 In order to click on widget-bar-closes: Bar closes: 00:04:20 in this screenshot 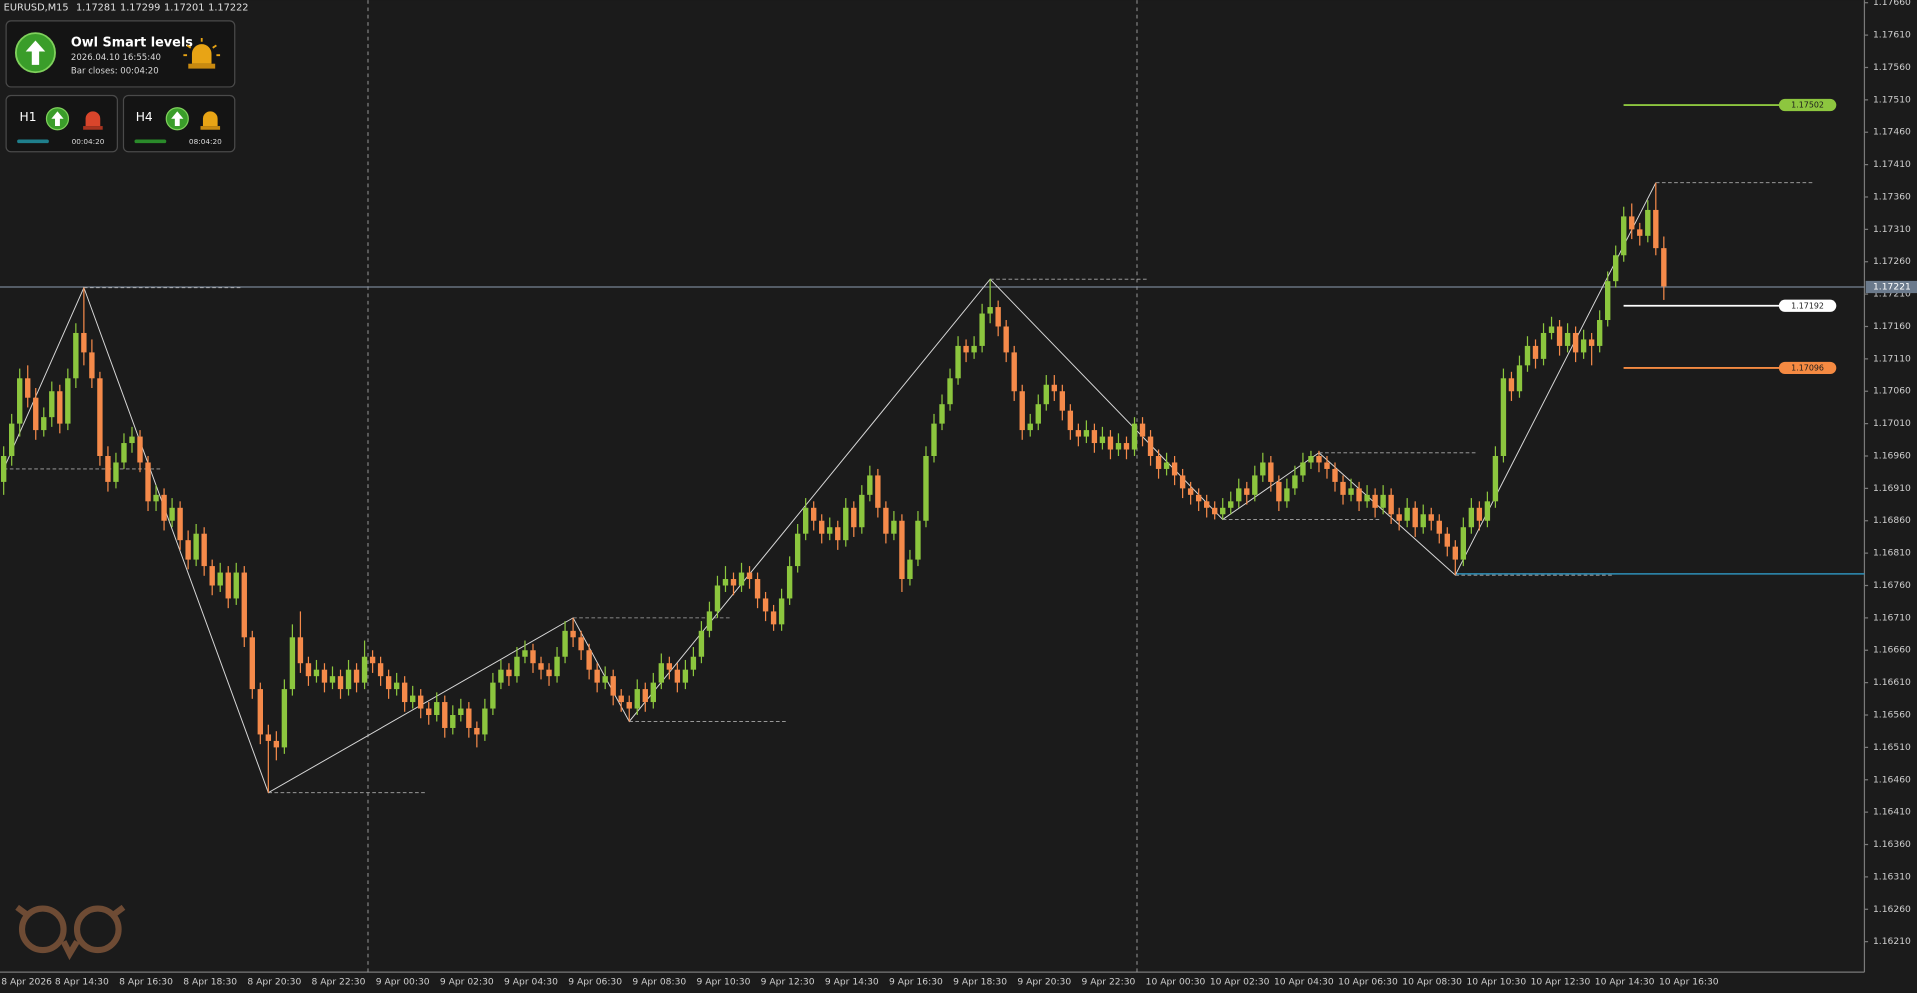, I will do `click(115, 72)`.